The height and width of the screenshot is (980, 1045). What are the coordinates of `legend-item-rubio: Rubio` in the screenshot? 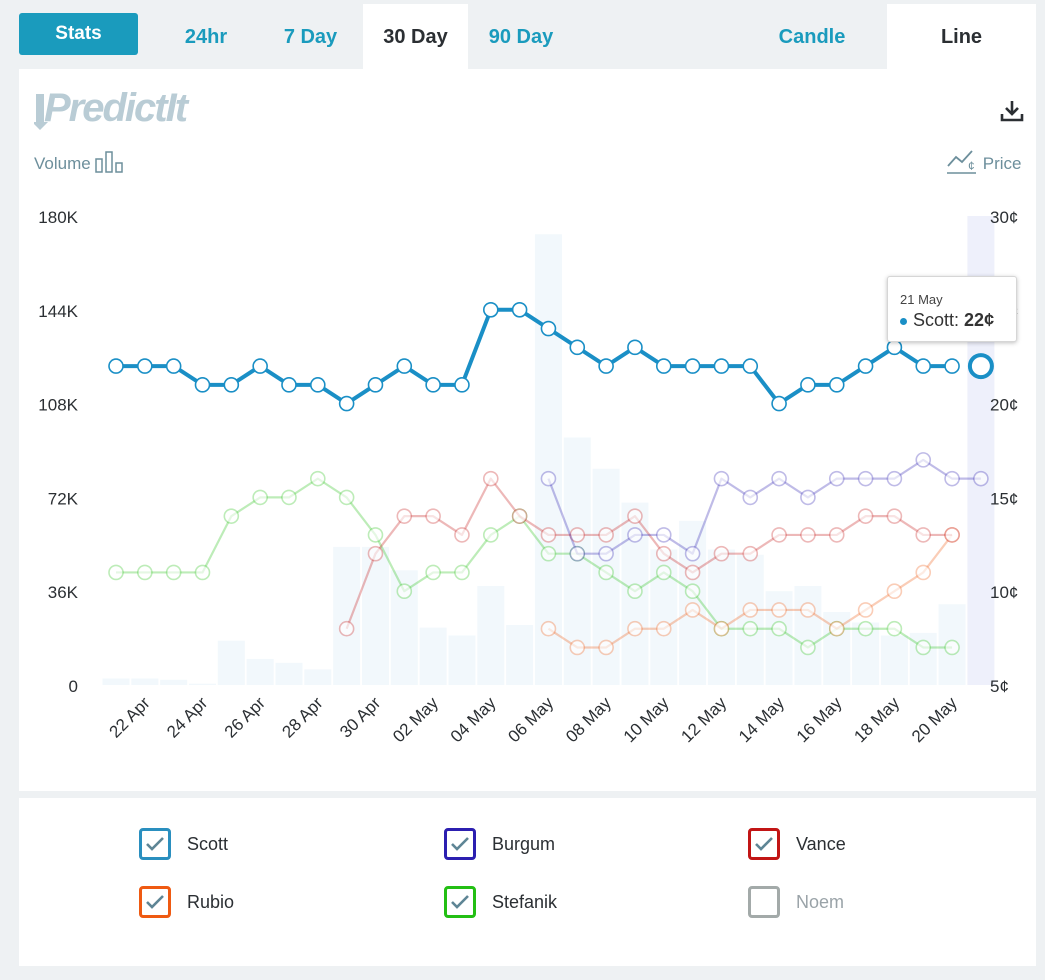 It's located at (186, 902).